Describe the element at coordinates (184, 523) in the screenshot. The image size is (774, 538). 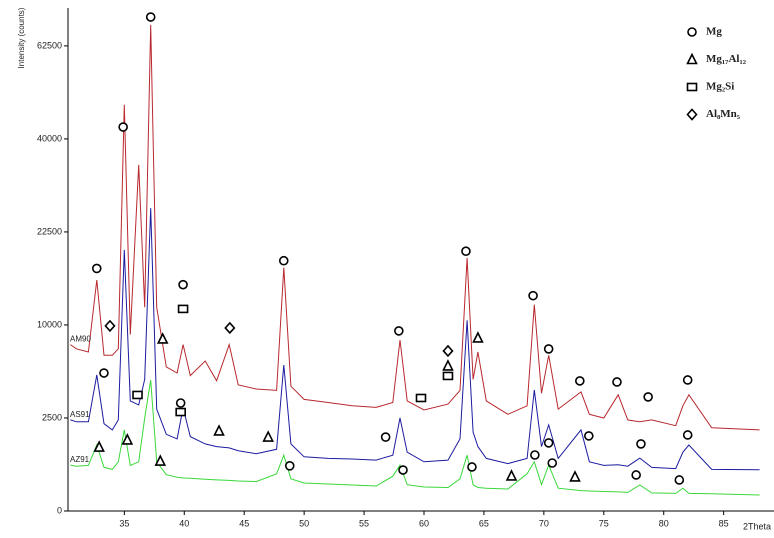
I see `x-tick-label: 40` at that location.